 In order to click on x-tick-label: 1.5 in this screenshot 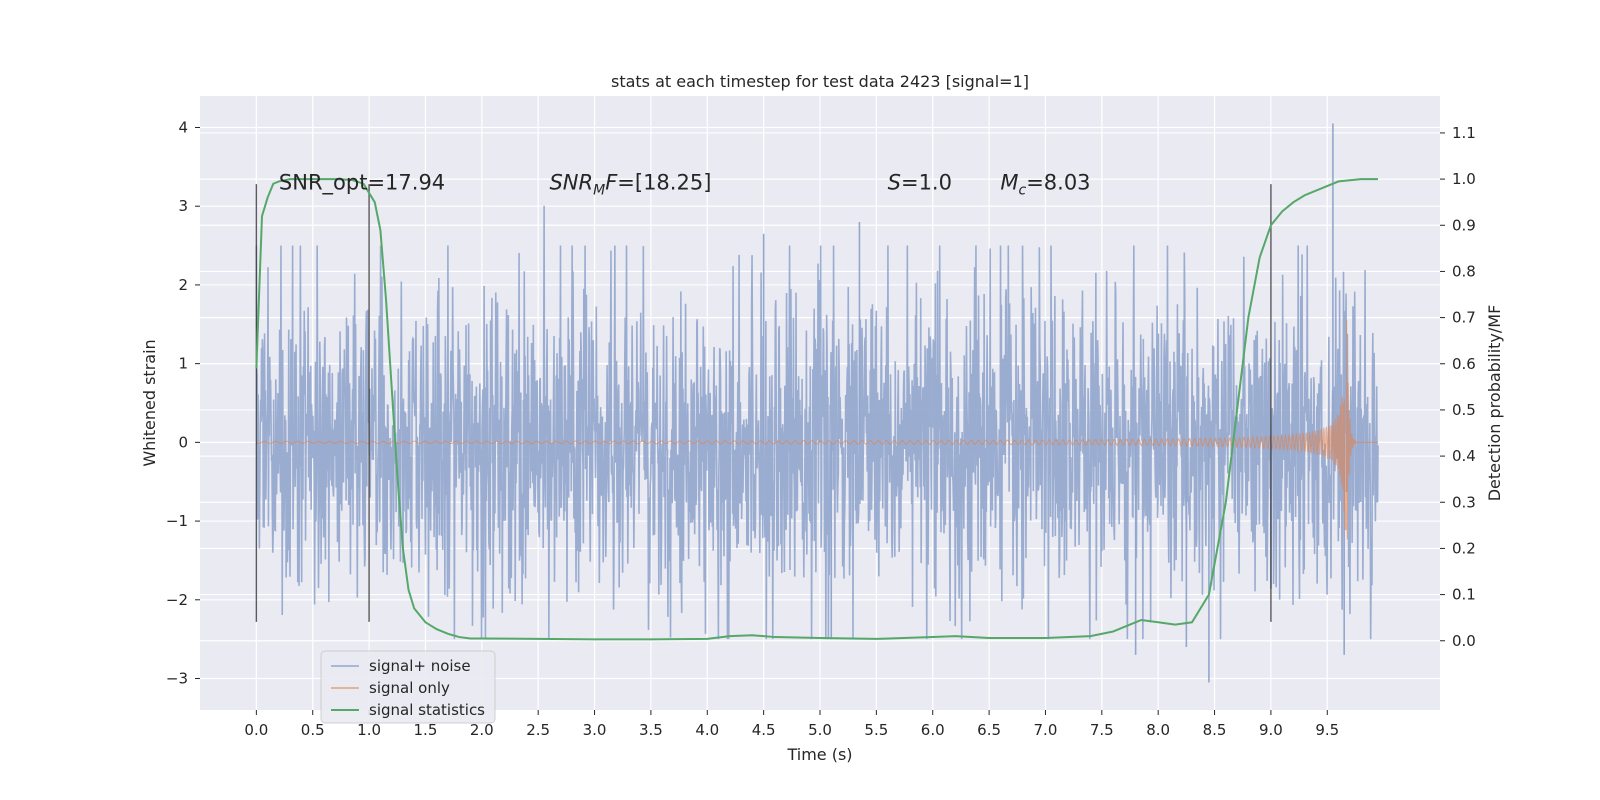, I will do `click(426, 730)`.